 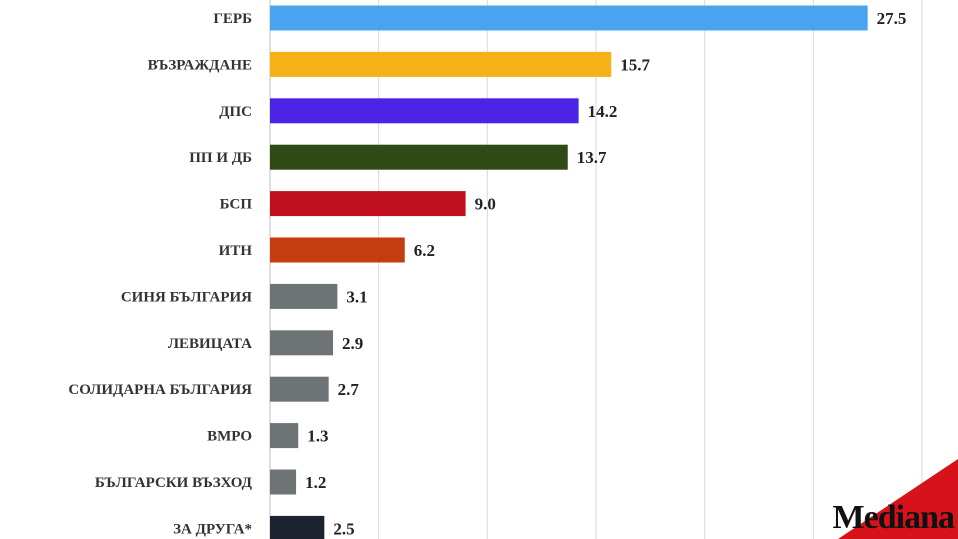 What do you see at coordinates (160, 390) in the screenshot?
I see `category-label: СОЛИДАРНА БЪЛГАРИЯ` at bounding box center [160, 390].